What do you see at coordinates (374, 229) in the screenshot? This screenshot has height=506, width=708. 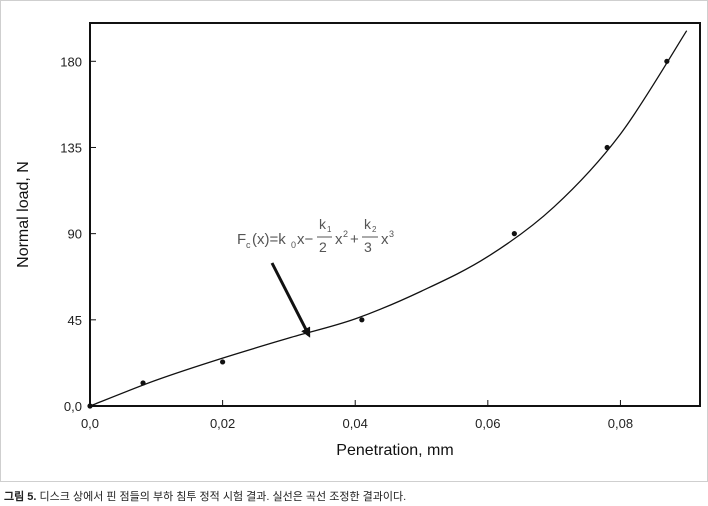 I see `eq-frac2-num-sub: 2` at bounding box center [374, 229].